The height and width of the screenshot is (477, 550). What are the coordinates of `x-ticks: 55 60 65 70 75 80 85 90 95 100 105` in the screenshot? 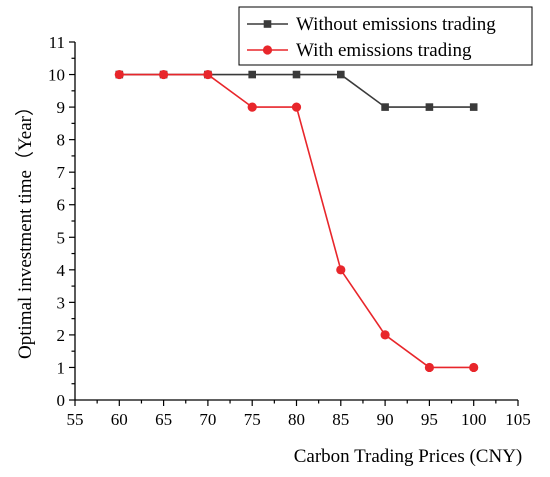 It's located at (299, 414).